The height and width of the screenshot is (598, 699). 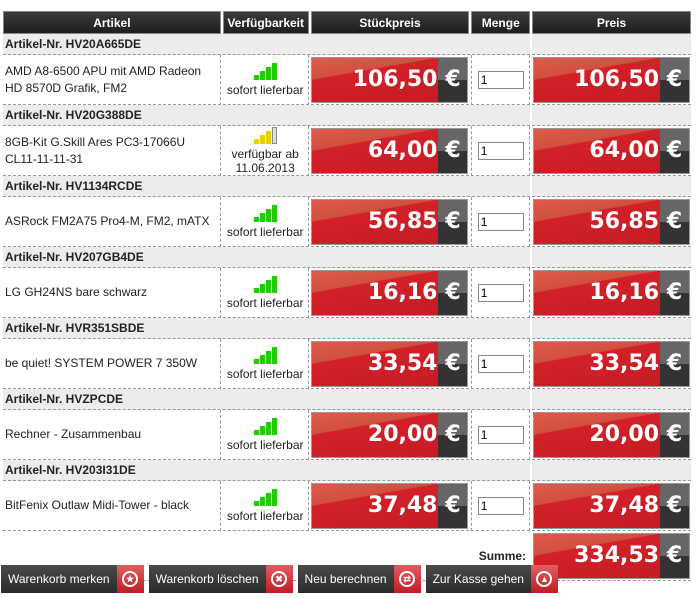 What do you see at coordinates (347, 399) in the screenshot?
I see `article-number-row: Artikel-Nr. HVZPCDE` at bounding box center [347, 399].